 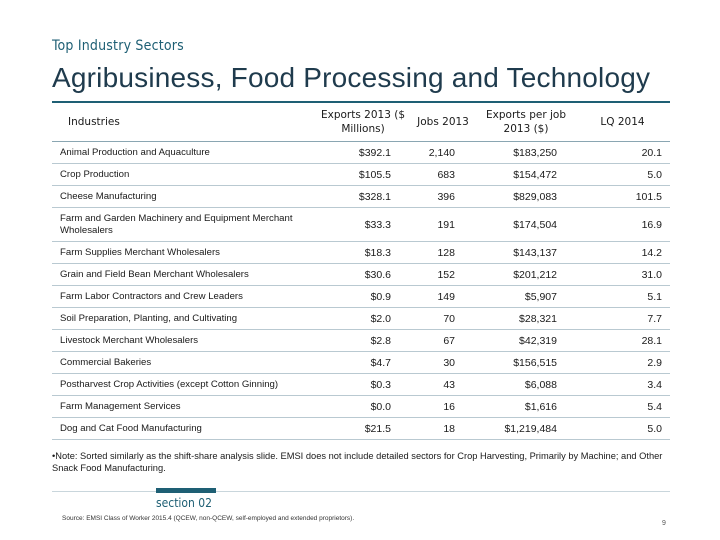 I want to click on lq-cell: 101.5, so click(x=622, y=196).